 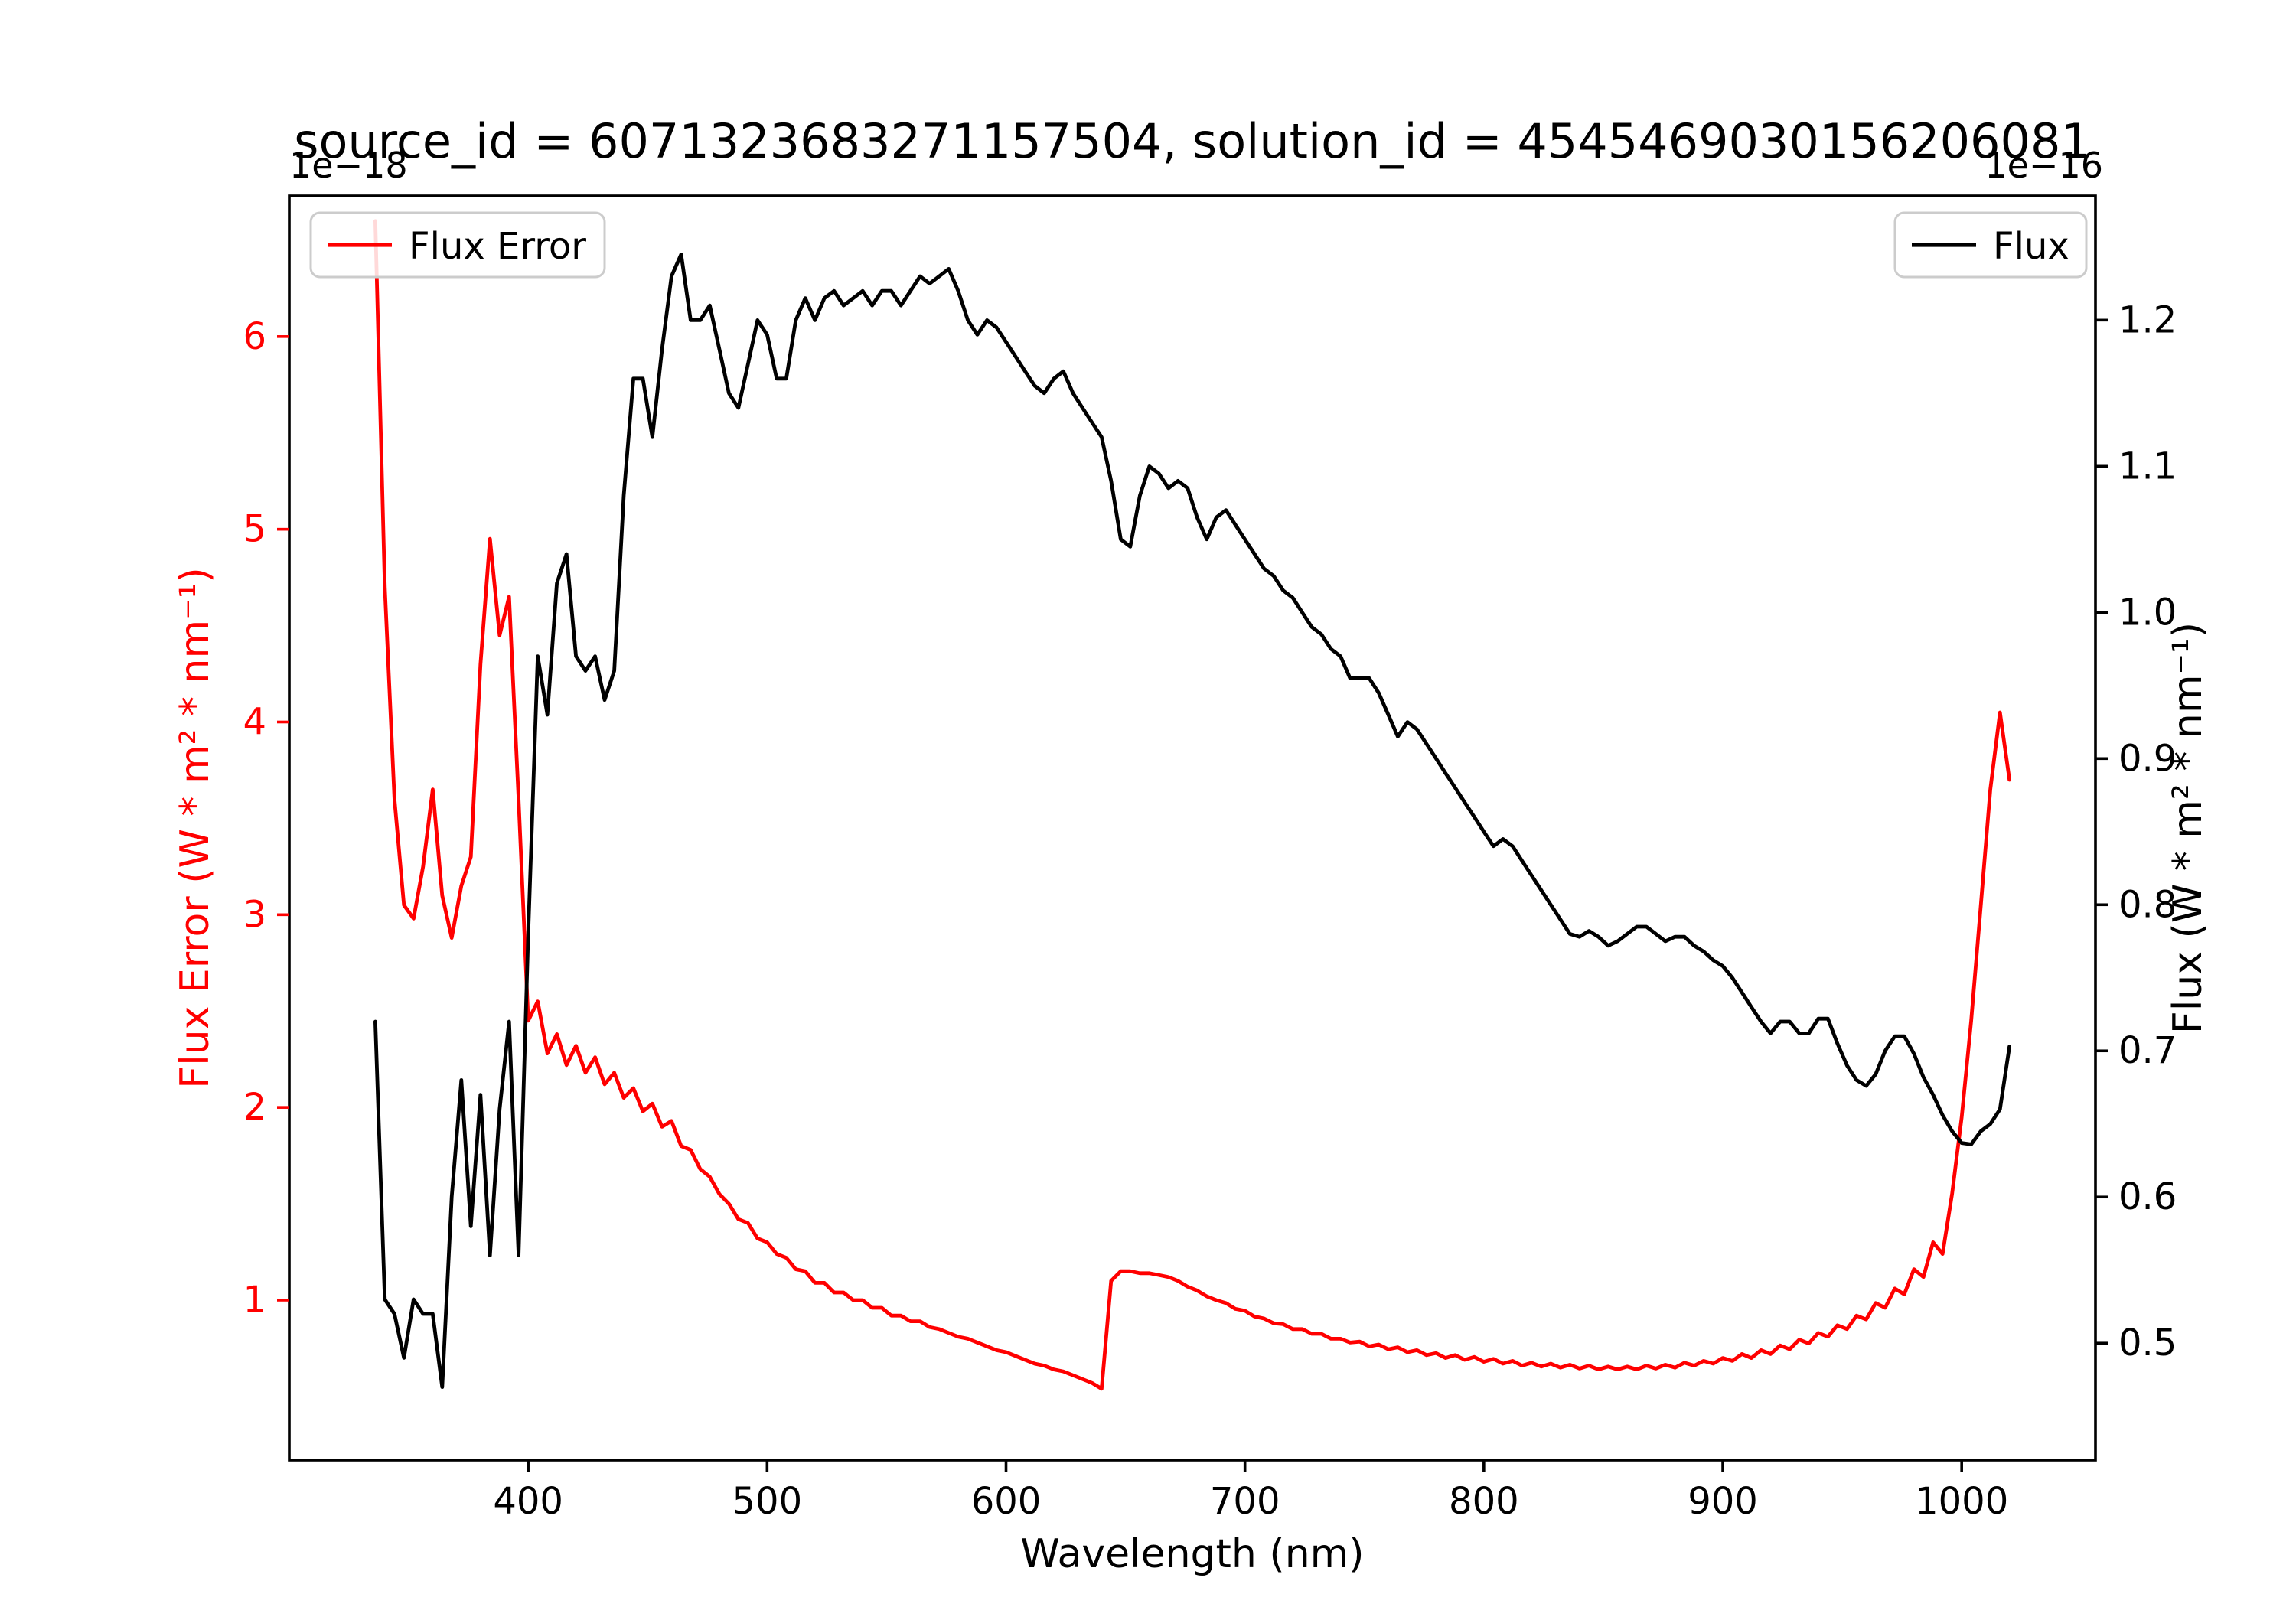 I want to click on x-tick-label: 800, so click(x=1484, y=1501).